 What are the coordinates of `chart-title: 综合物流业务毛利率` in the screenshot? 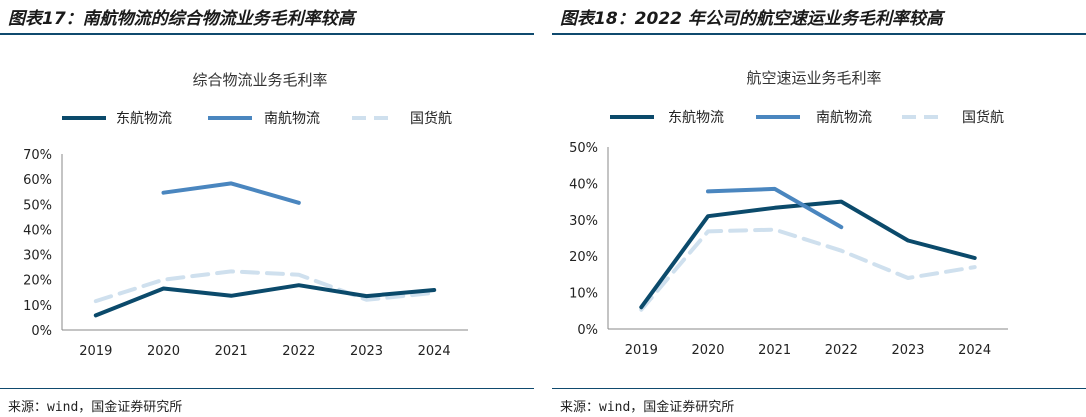 It's located at (259, 80).